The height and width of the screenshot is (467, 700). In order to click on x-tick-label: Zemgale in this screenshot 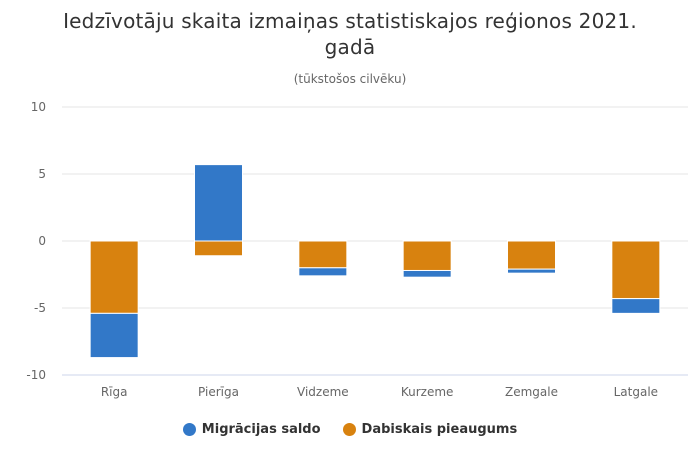, I will do `click(531, 392)`.